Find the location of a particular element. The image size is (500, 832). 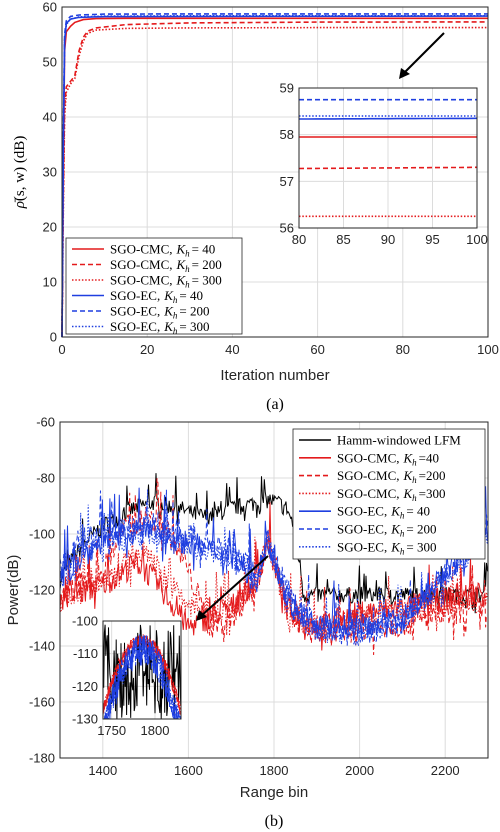

inset-x-tick-label: 100 is located at coordinates (477, 239).